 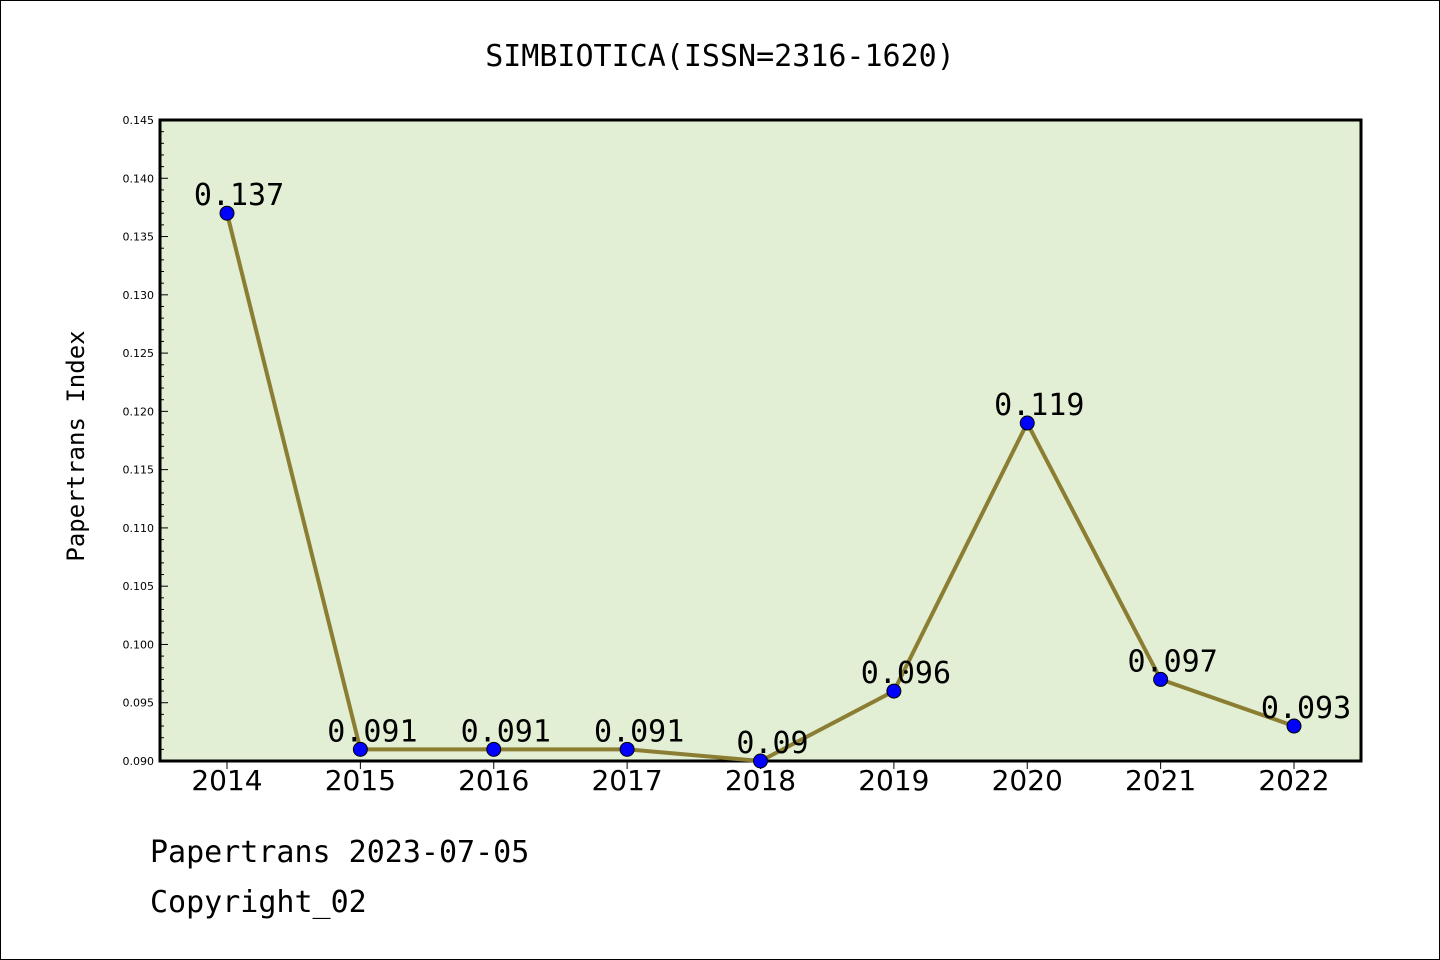 What do you see at coordinates (1027, 780) in the screenshot?
I see `x-tick-label: 2020` at bounding box center [1027, 780].